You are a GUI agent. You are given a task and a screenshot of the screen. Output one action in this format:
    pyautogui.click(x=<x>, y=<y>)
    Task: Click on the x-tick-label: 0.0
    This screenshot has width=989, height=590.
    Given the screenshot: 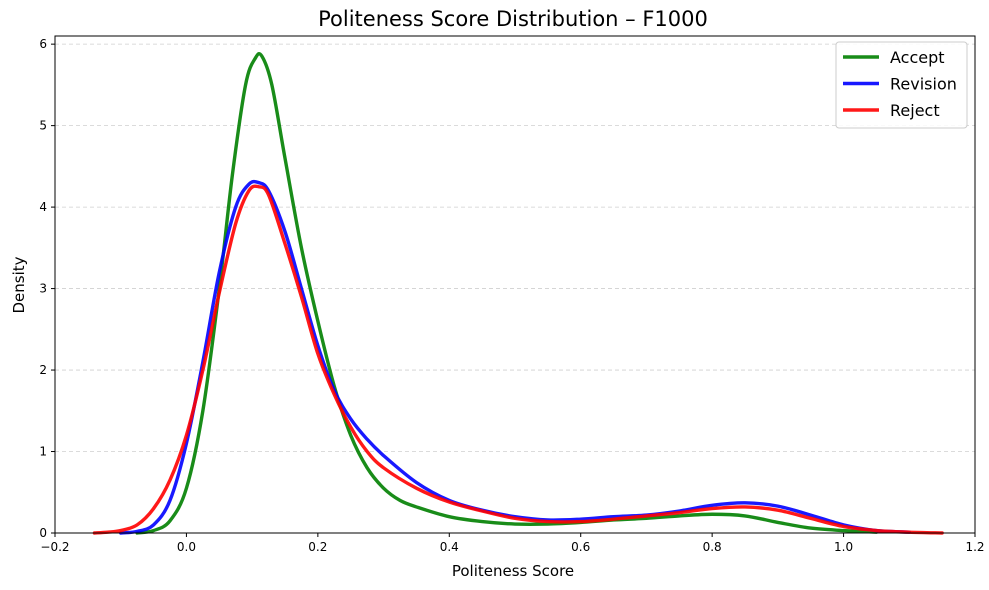 What is the action you would take?
    pyautogui.click(x=186, y=547)
    